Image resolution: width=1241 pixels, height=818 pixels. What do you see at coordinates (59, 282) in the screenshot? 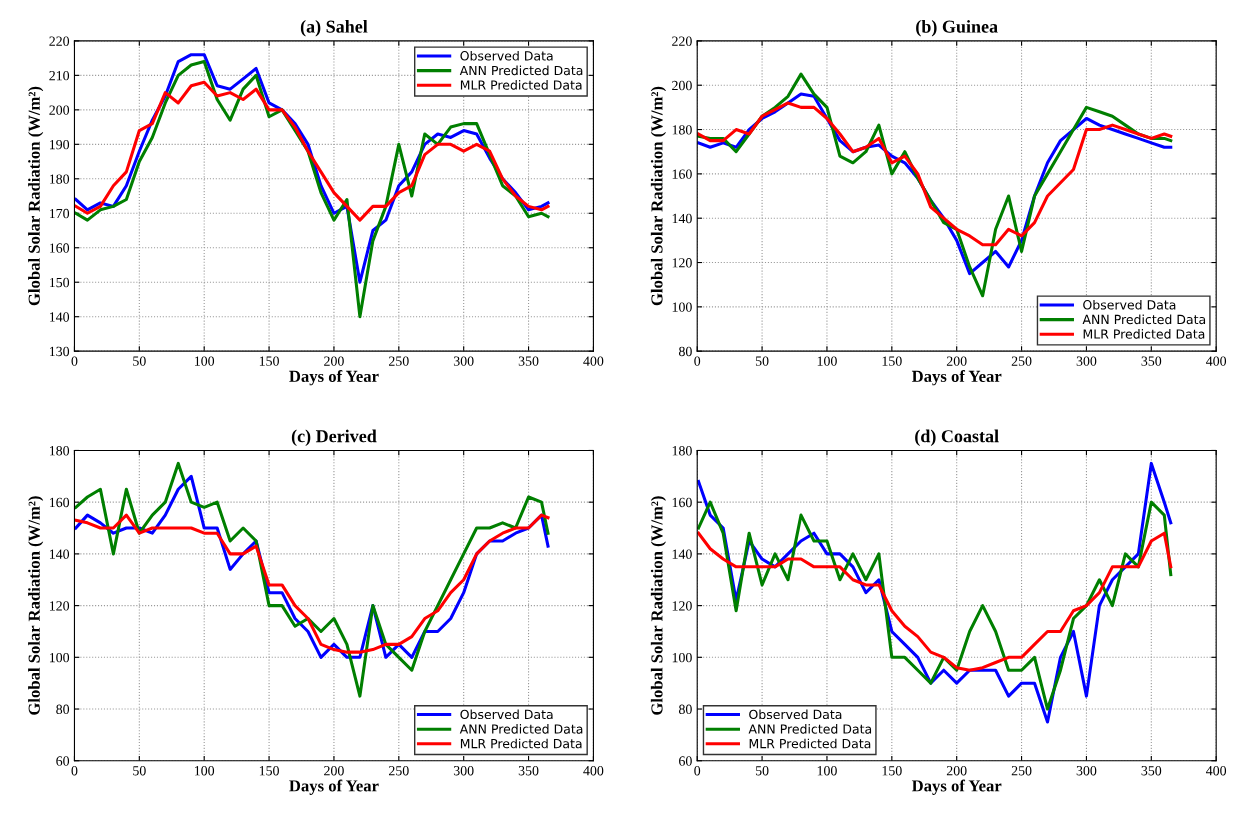
I see `y-tick-label: 150` at bounding box center [59, 282].